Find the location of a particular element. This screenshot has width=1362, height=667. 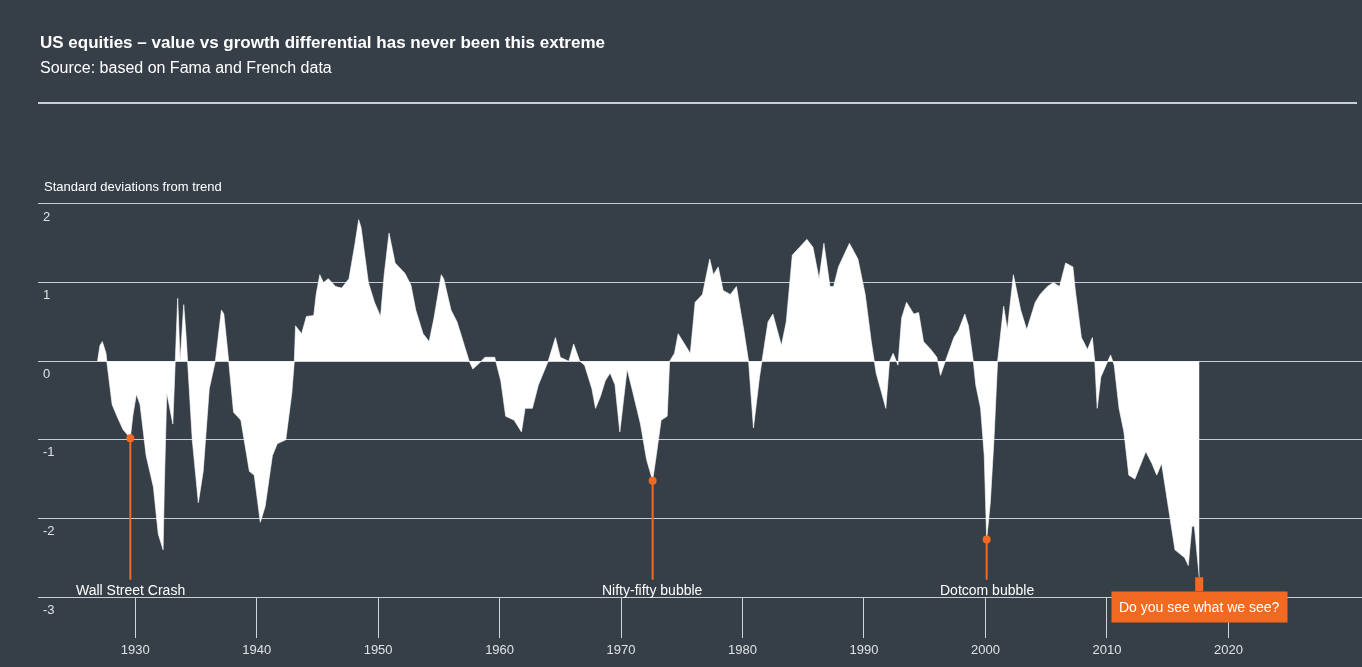

chart-subtitle: Source: based on Fama and French data is located at coordinates (186, 67).